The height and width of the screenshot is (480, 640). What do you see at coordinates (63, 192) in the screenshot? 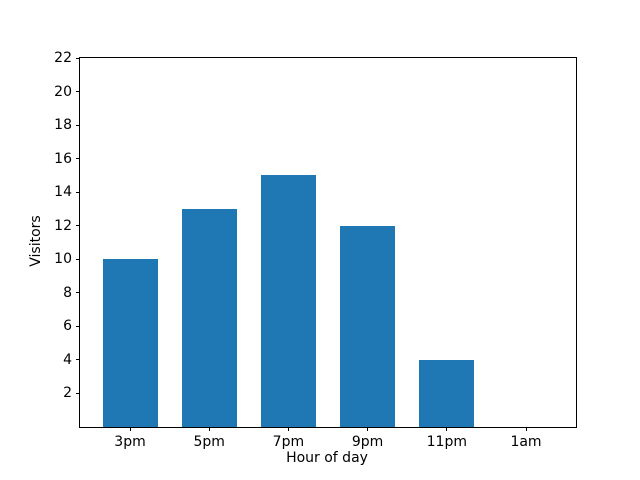
I see `y-tick-label: 14` at bounding box center [63, 192].